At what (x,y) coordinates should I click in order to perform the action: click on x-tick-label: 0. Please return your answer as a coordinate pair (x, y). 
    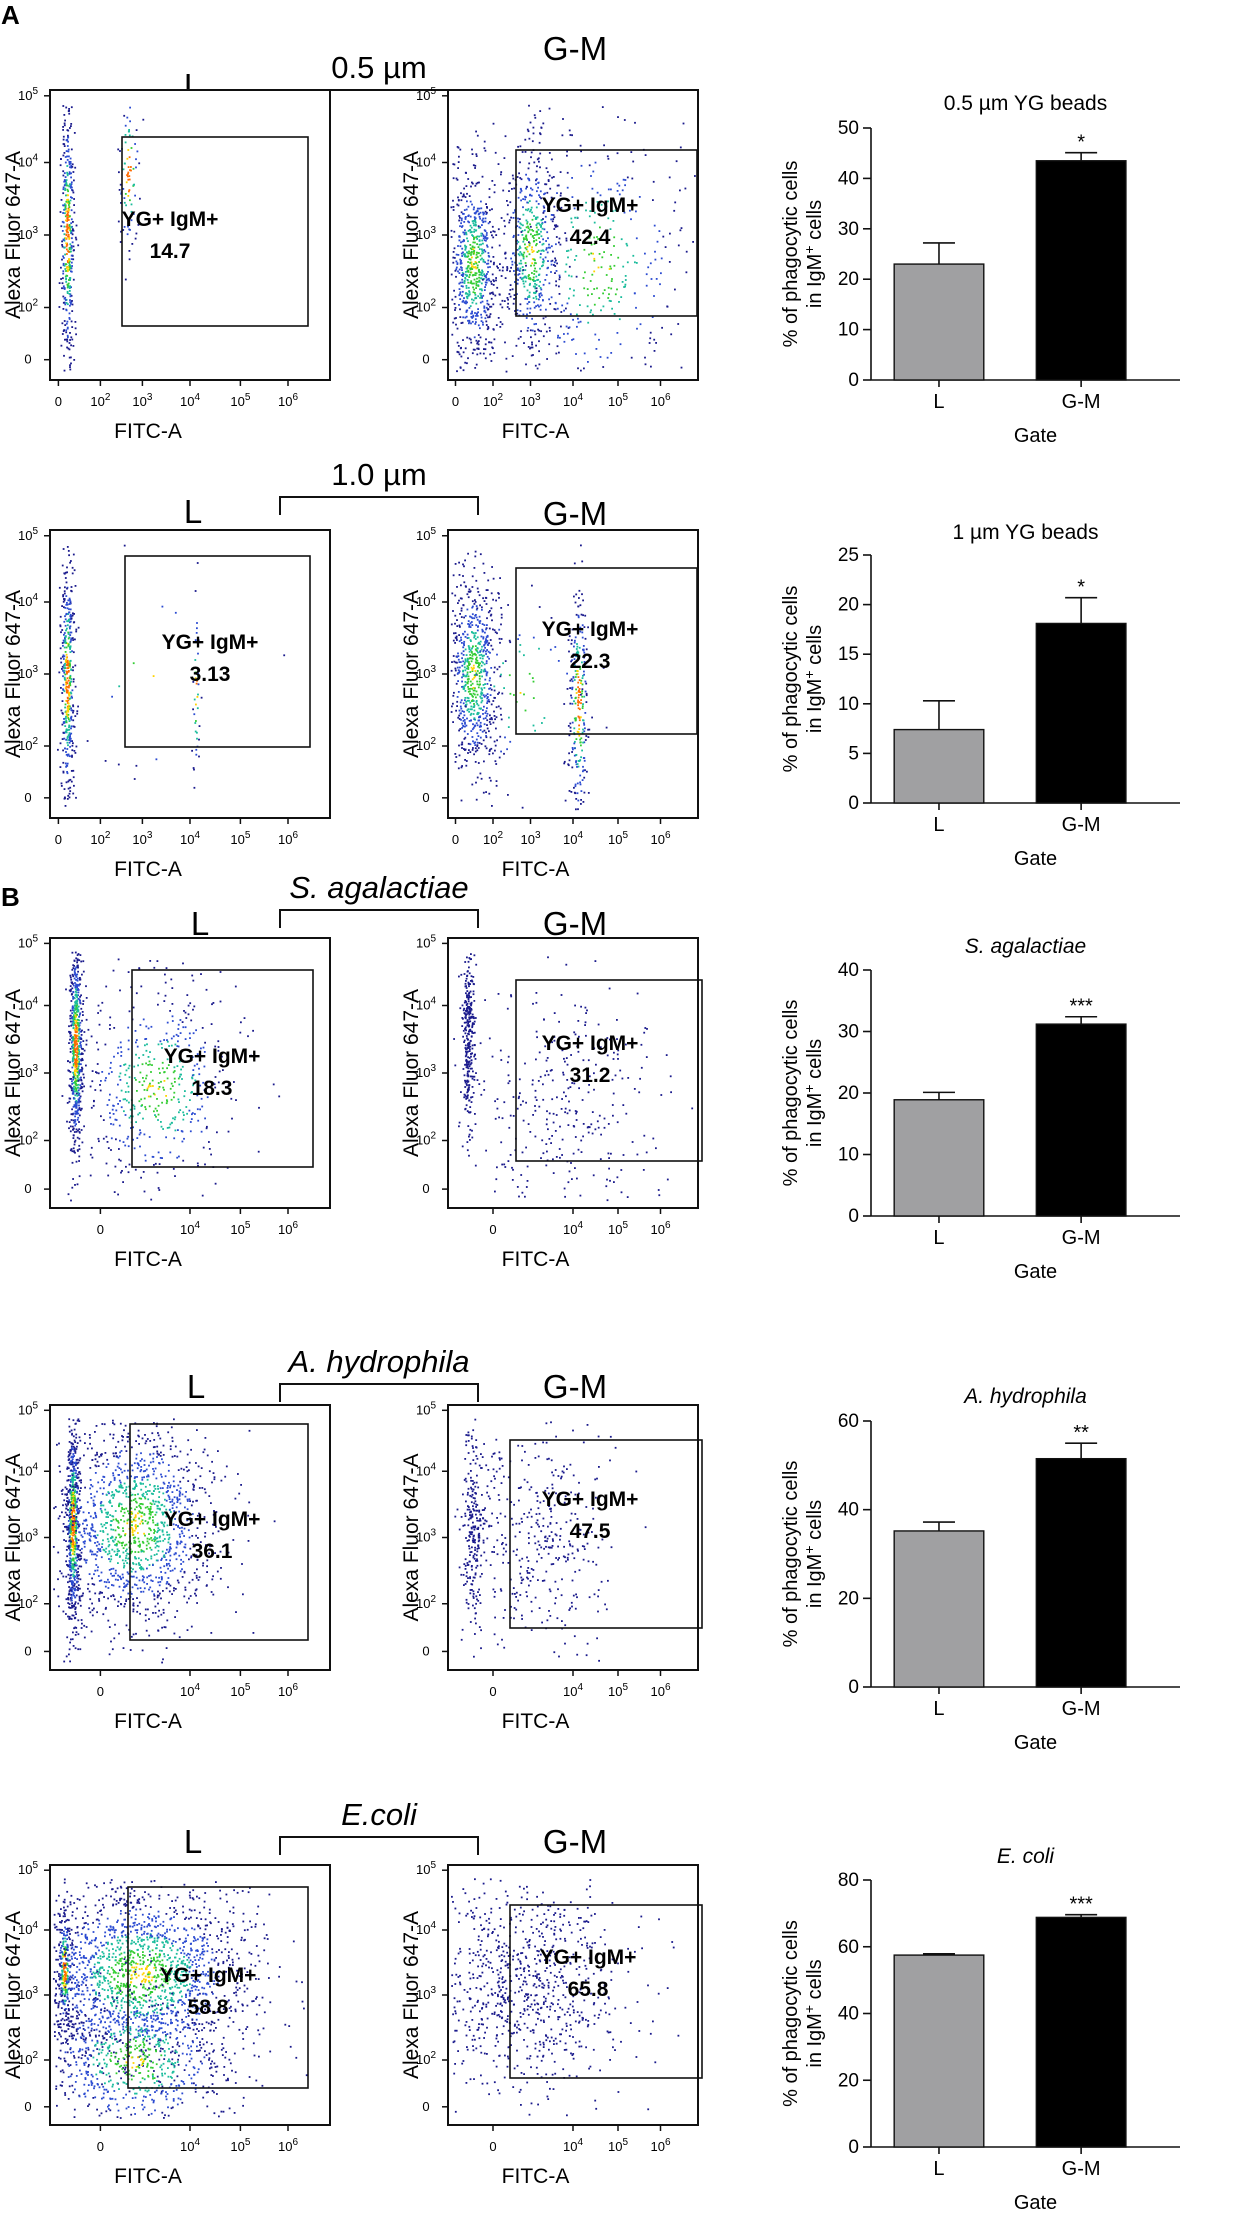
    Looking at the image, I should click on (100, 1229).